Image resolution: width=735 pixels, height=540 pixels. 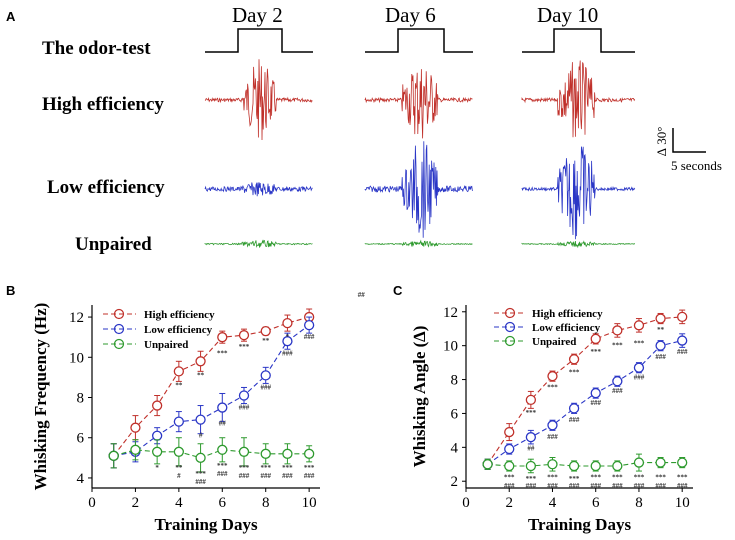 I want to click on row-label-unpaired: Unpaired, so click(x=113, y=244).